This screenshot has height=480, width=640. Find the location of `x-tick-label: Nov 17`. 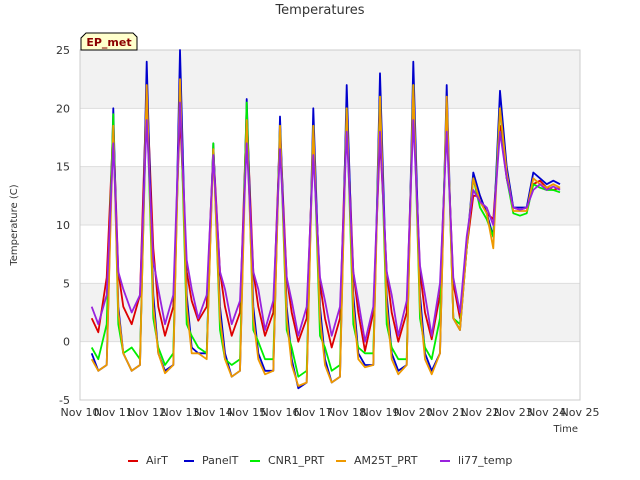

x-tick-label: Nov 17 is located at coordinates (313, 412).